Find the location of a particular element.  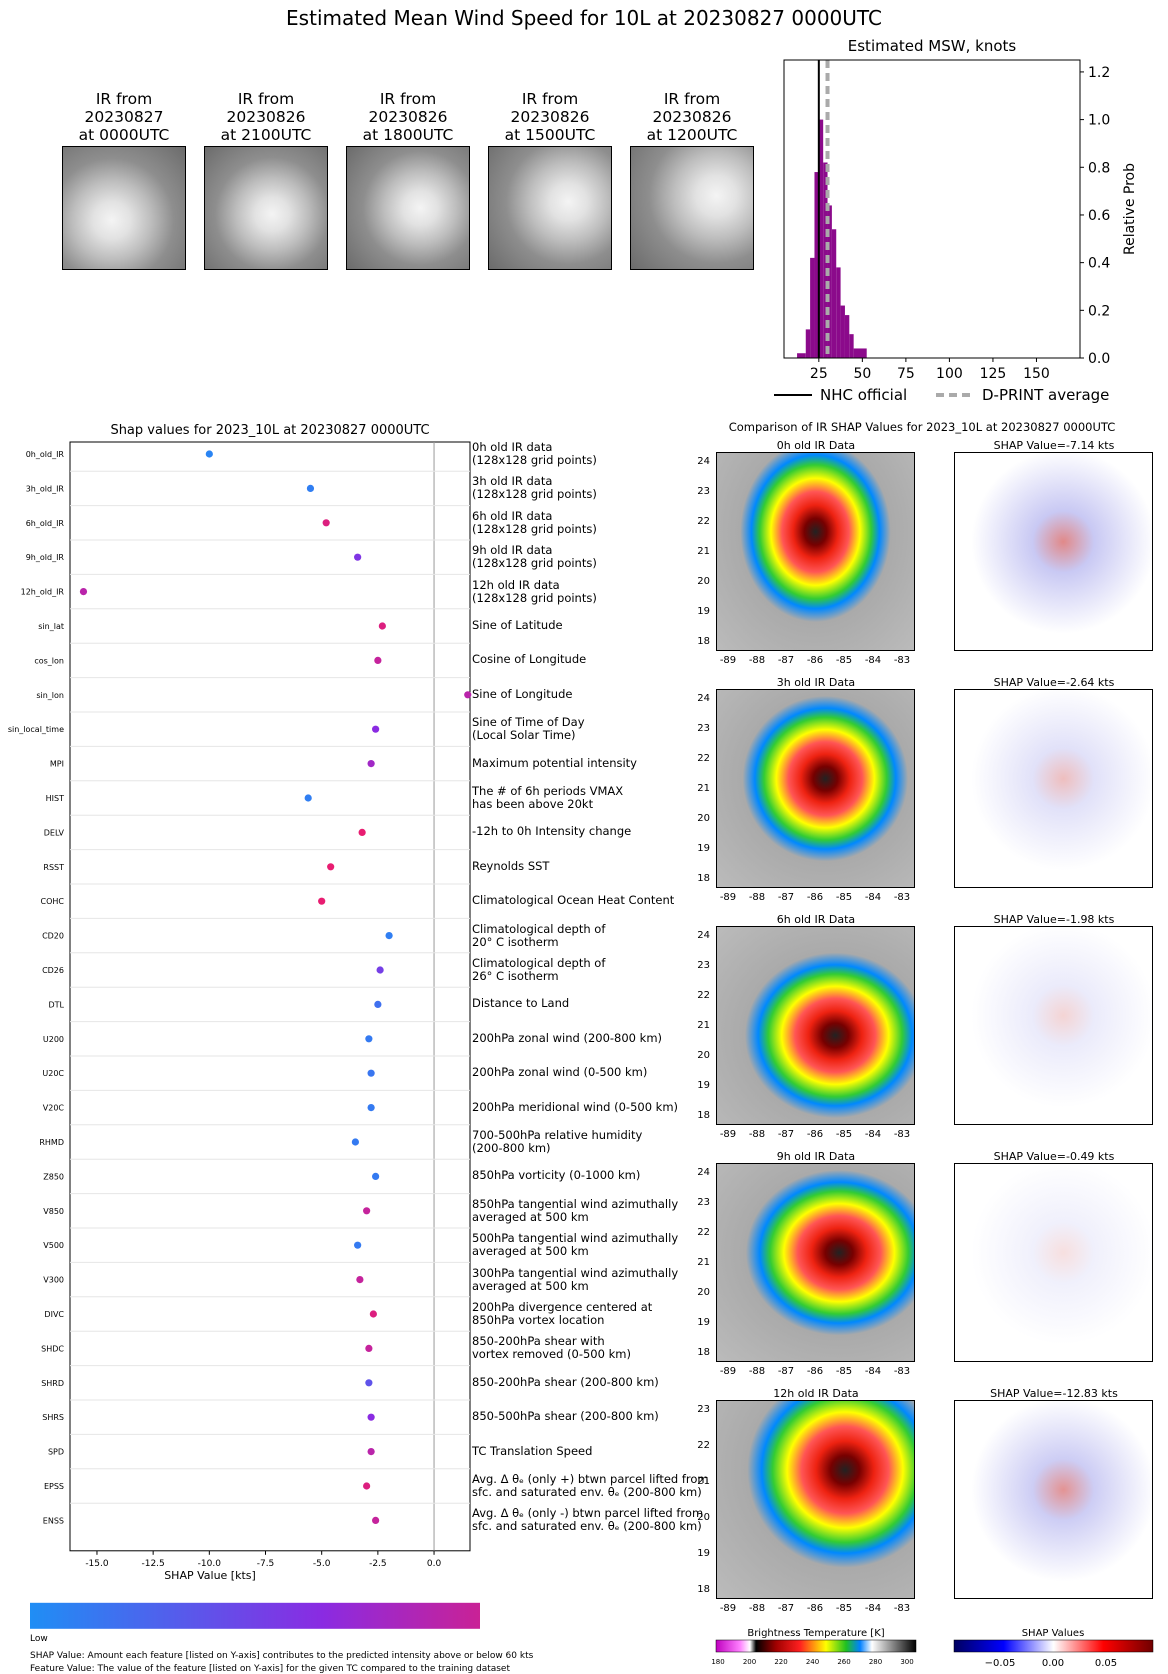

feature-name-label: HIST is located at coordinates (55, 798).